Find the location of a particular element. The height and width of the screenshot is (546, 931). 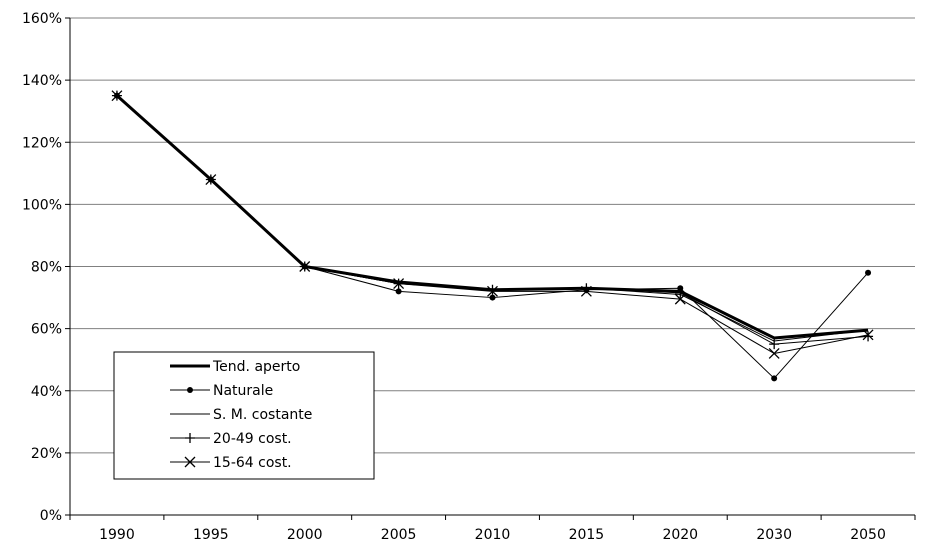

y-tick-label: 160% is located at coordinates (42, 19).